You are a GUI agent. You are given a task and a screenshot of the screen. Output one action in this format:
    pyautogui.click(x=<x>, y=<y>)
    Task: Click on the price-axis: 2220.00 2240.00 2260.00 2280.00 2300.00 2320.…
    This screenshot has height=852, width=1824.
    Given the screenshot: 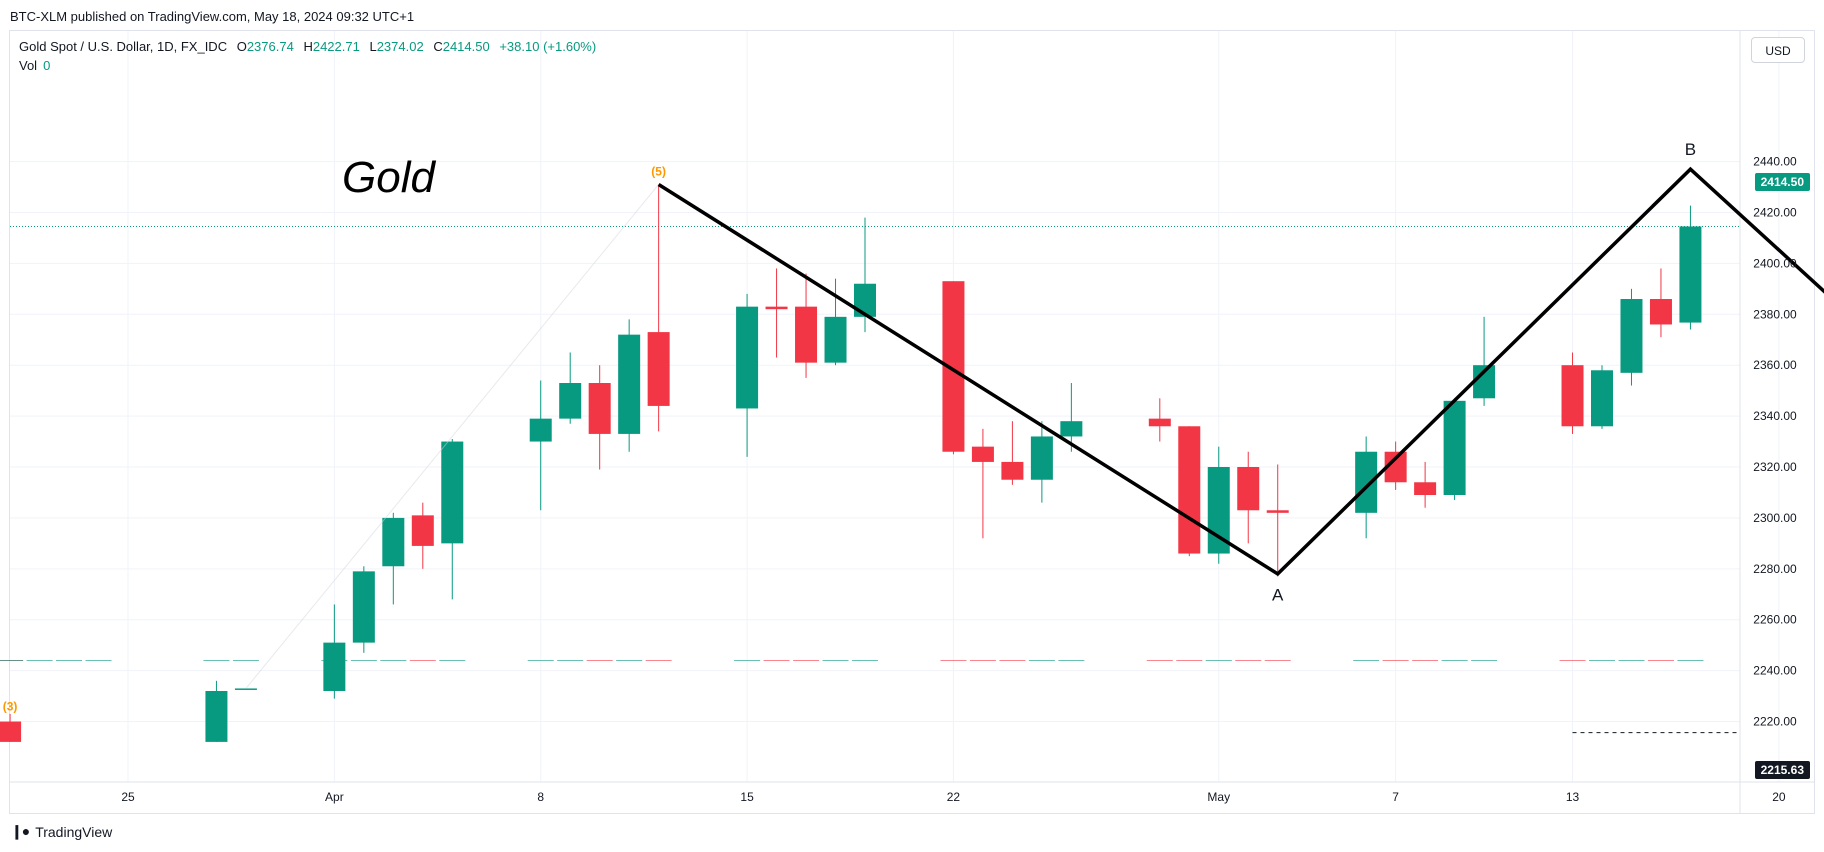 What is the action you would take?
    pyautogui.click(x=1775, y=442)
    